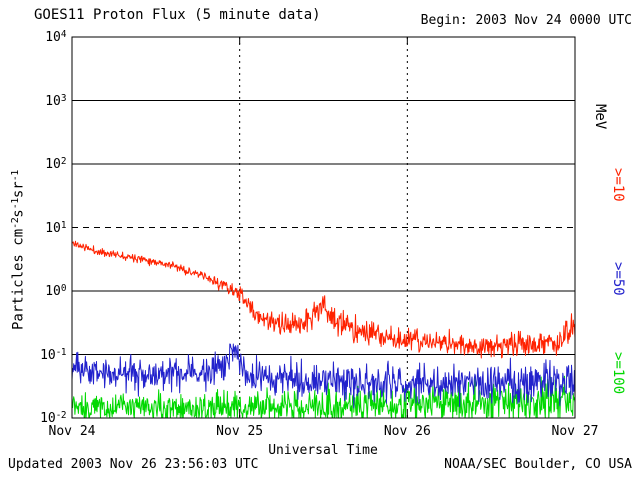 Image resolution: width=640 pixels, height=480 pixels. I want to click on source-attribution: NOAA/SEC Boulder, CO USA, so click(538, 464).